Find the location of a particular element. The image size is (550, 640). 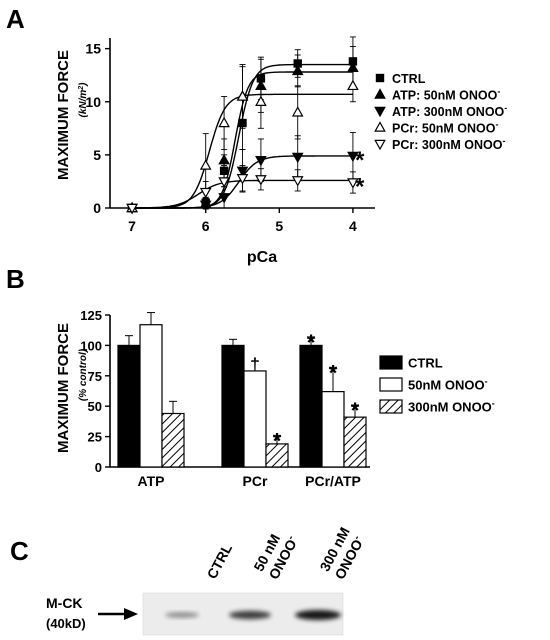

panel-a-xtick-label: 4 is located at coordinates (353, 226).